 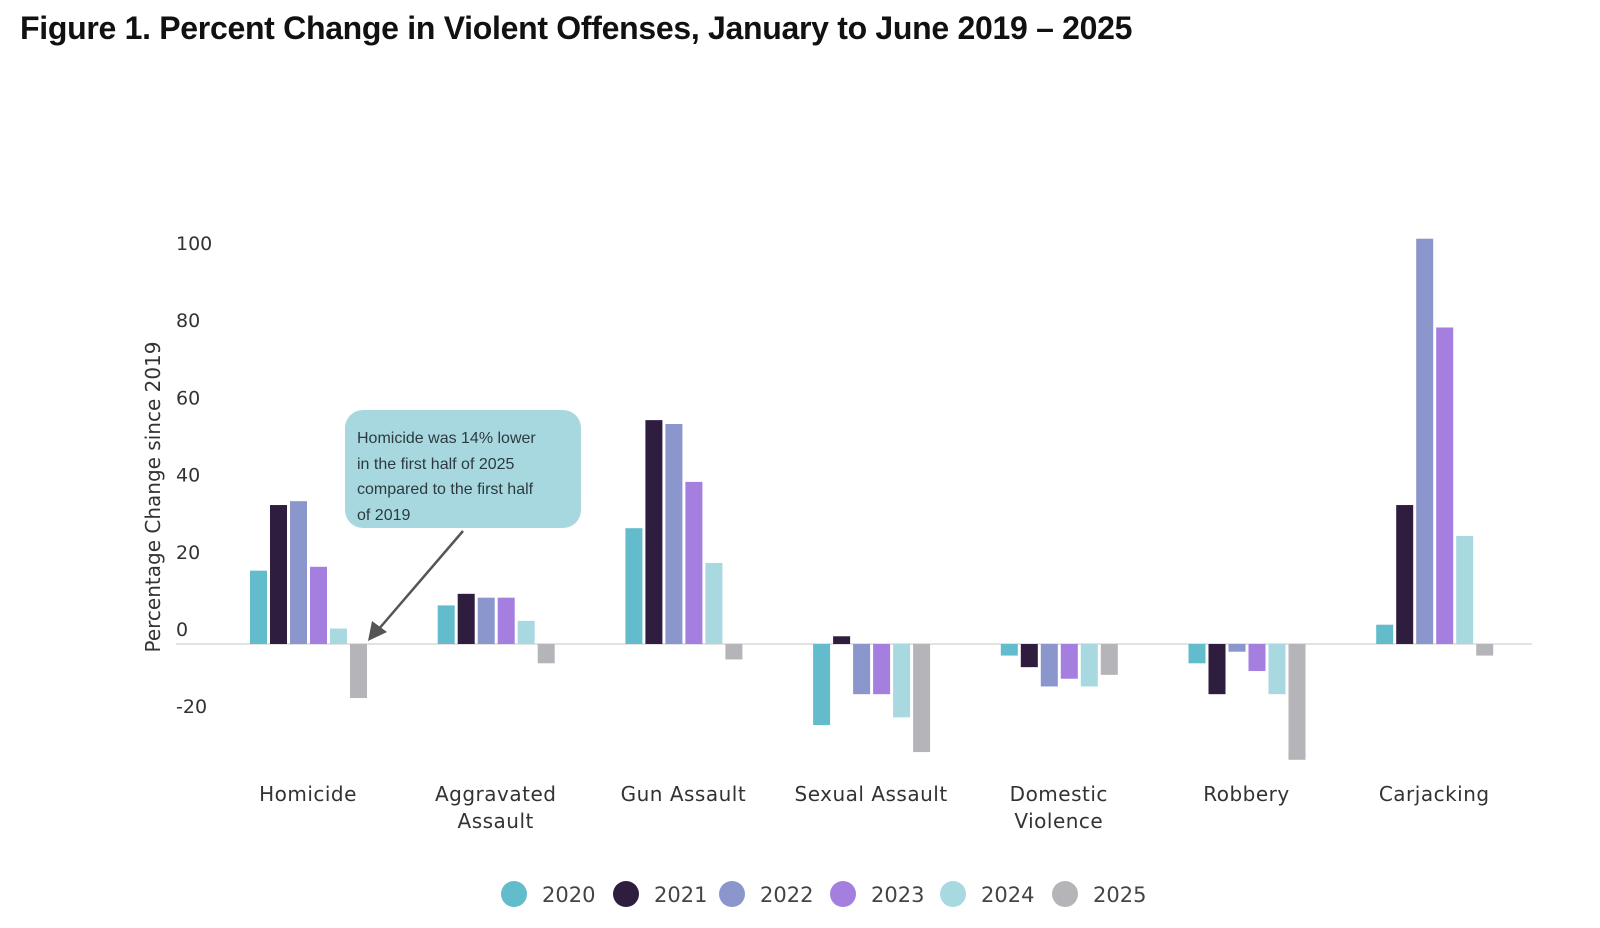 I want to click on legend-swatch-2025, so click(x=1065, y=894).